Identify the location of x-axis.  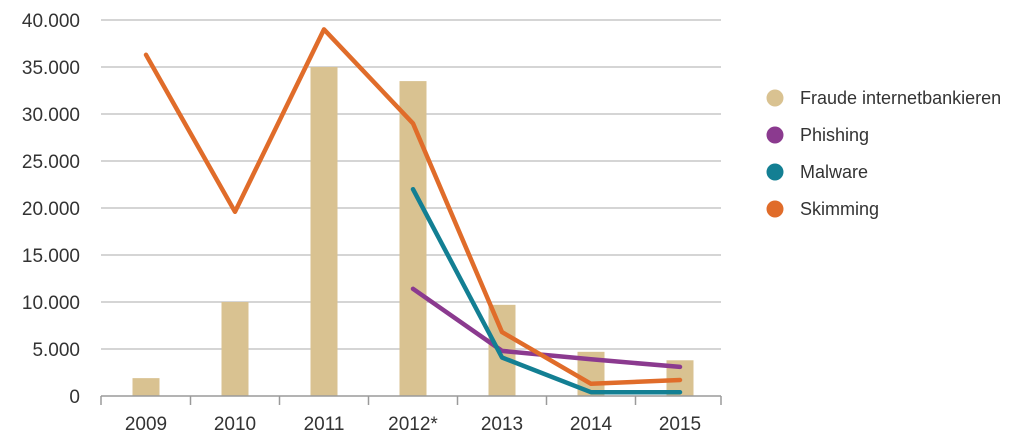
(411, 400).